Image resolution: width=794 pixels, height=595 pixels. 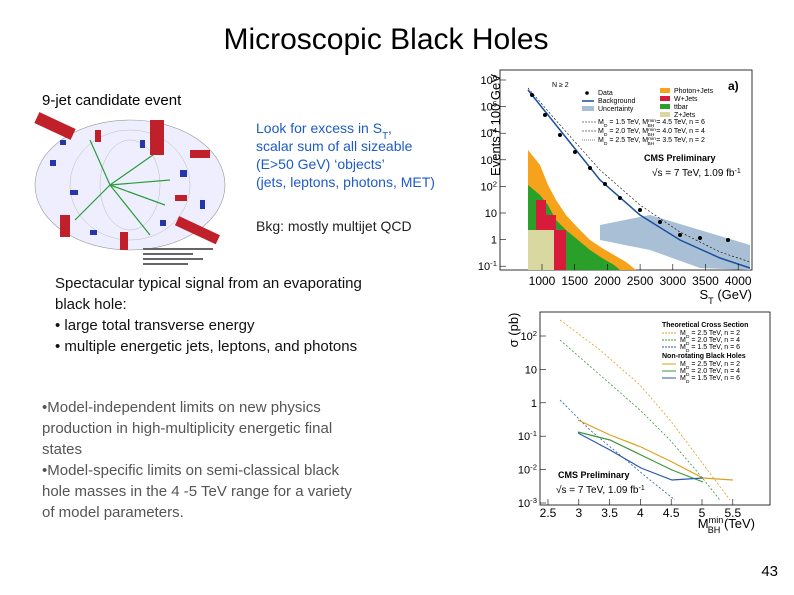 I want to click on x-tick-label: 1500, so click(x=574, y=281).